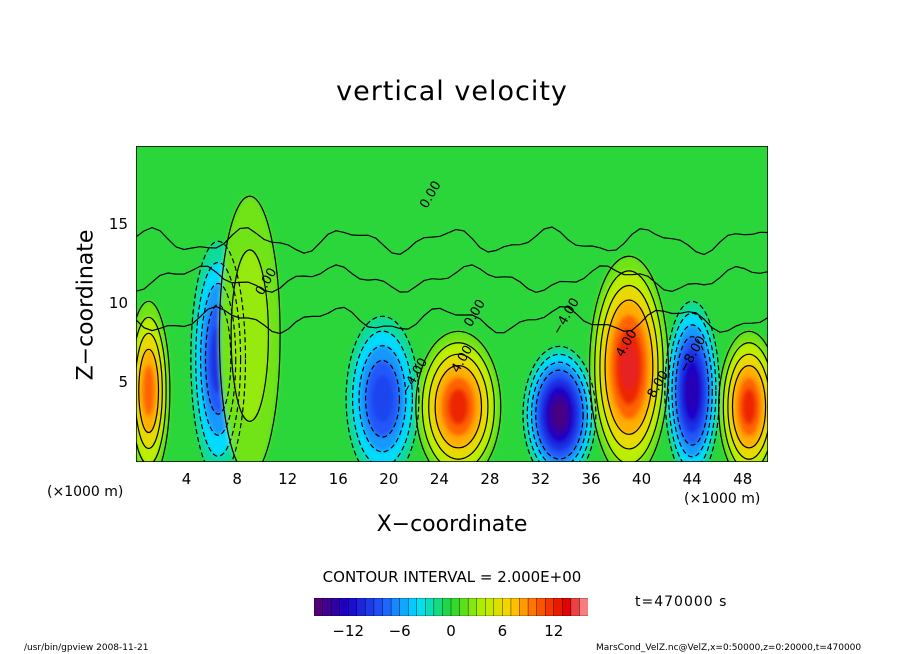  What do you see at coordinates (451, 631) in the screenshot?
I see `colorbar-tick-label: 0` at bounding box center [451, 631].